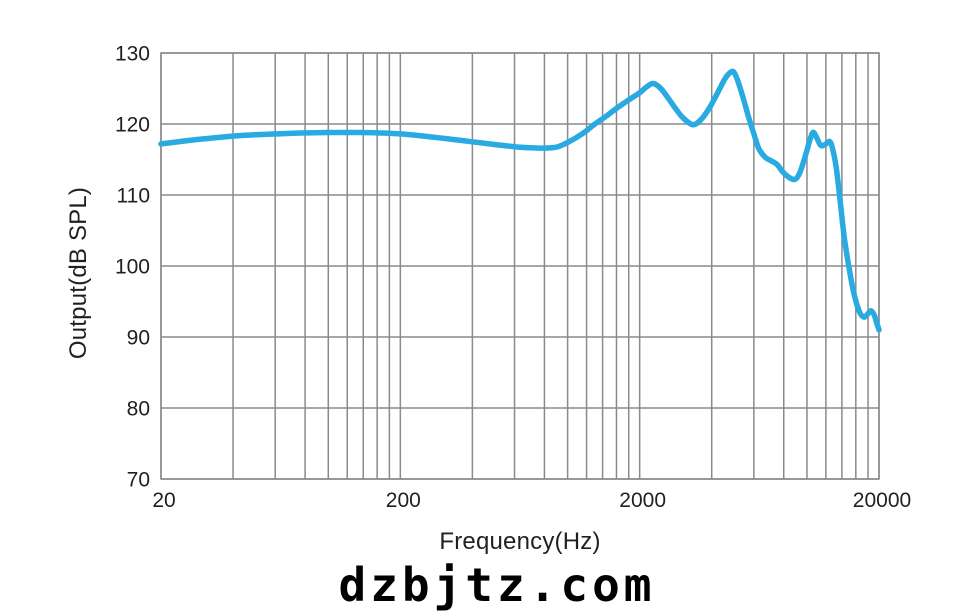  What do you see at coordinates (132, 54) in the screenshot?
I see `y-tick-label: 130` at bounding box center [132, 54].